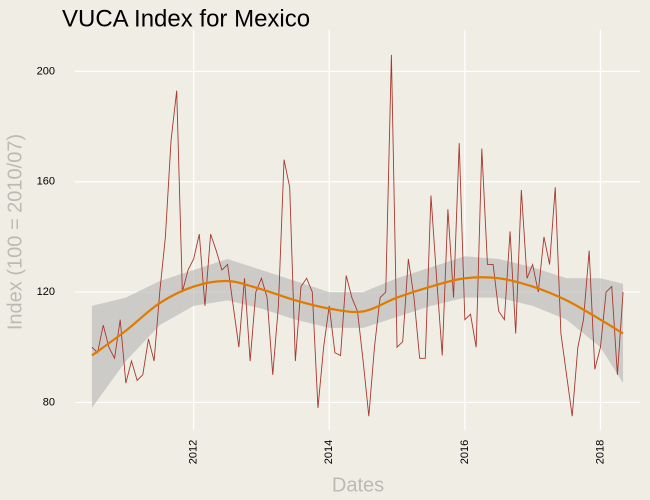 This screenshot has width=650, height=500. I want to click on y-axis-label: Index (100 = 2010/07), so click(15, 232).